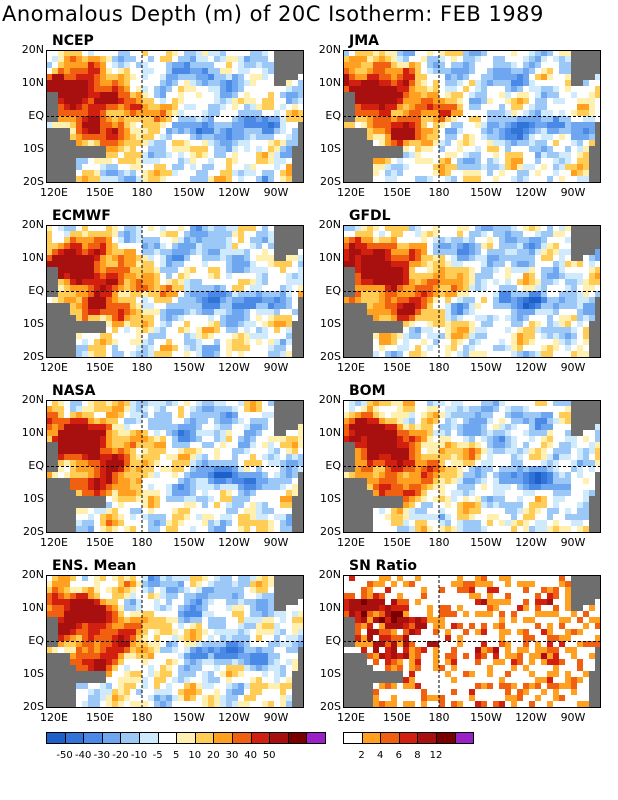 The height and width of the screenshot is (800, 618). Describe the element at coordinates (370, 216) in the screenshot. I see `panel-title: GFDL` at that location.